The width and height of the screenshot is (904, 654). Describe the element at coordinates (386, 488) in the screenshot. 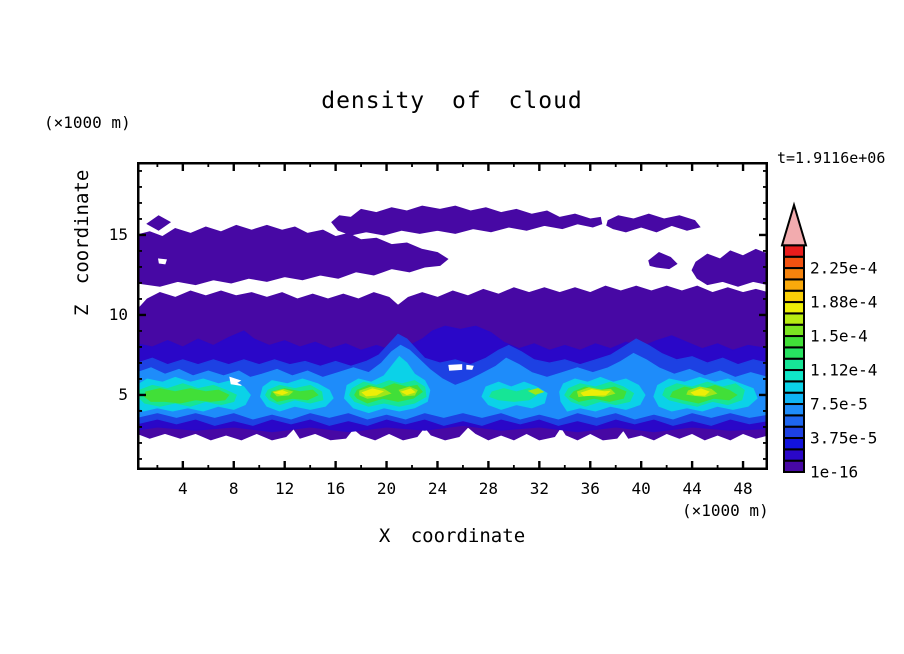

I see `x-tick-label-20: 20` at that location.